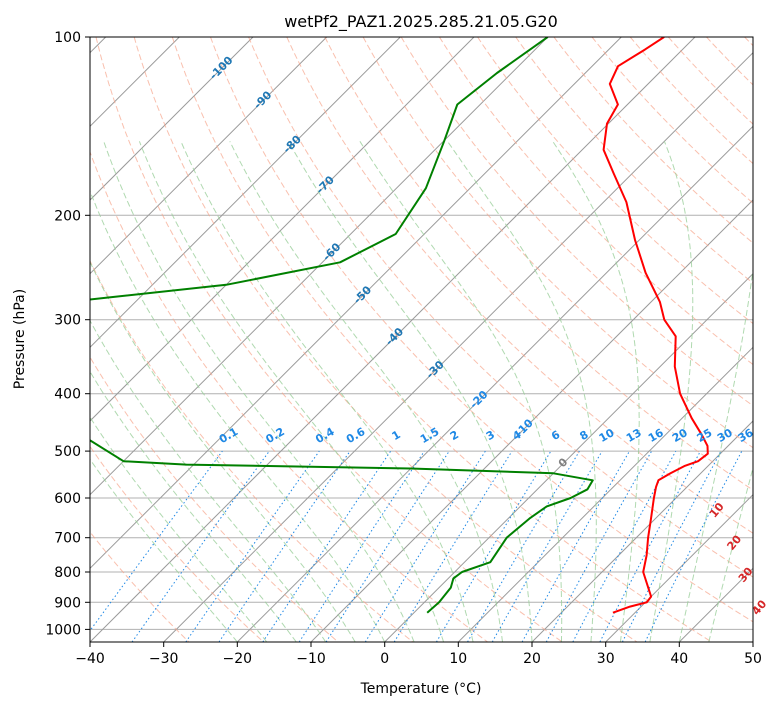 The height and width of the screenshot is (708, 775). What do you see at coordinates (458, 659) in the screenshot?
I see `x-tick-label: 10` at bounding box center [458, 659].